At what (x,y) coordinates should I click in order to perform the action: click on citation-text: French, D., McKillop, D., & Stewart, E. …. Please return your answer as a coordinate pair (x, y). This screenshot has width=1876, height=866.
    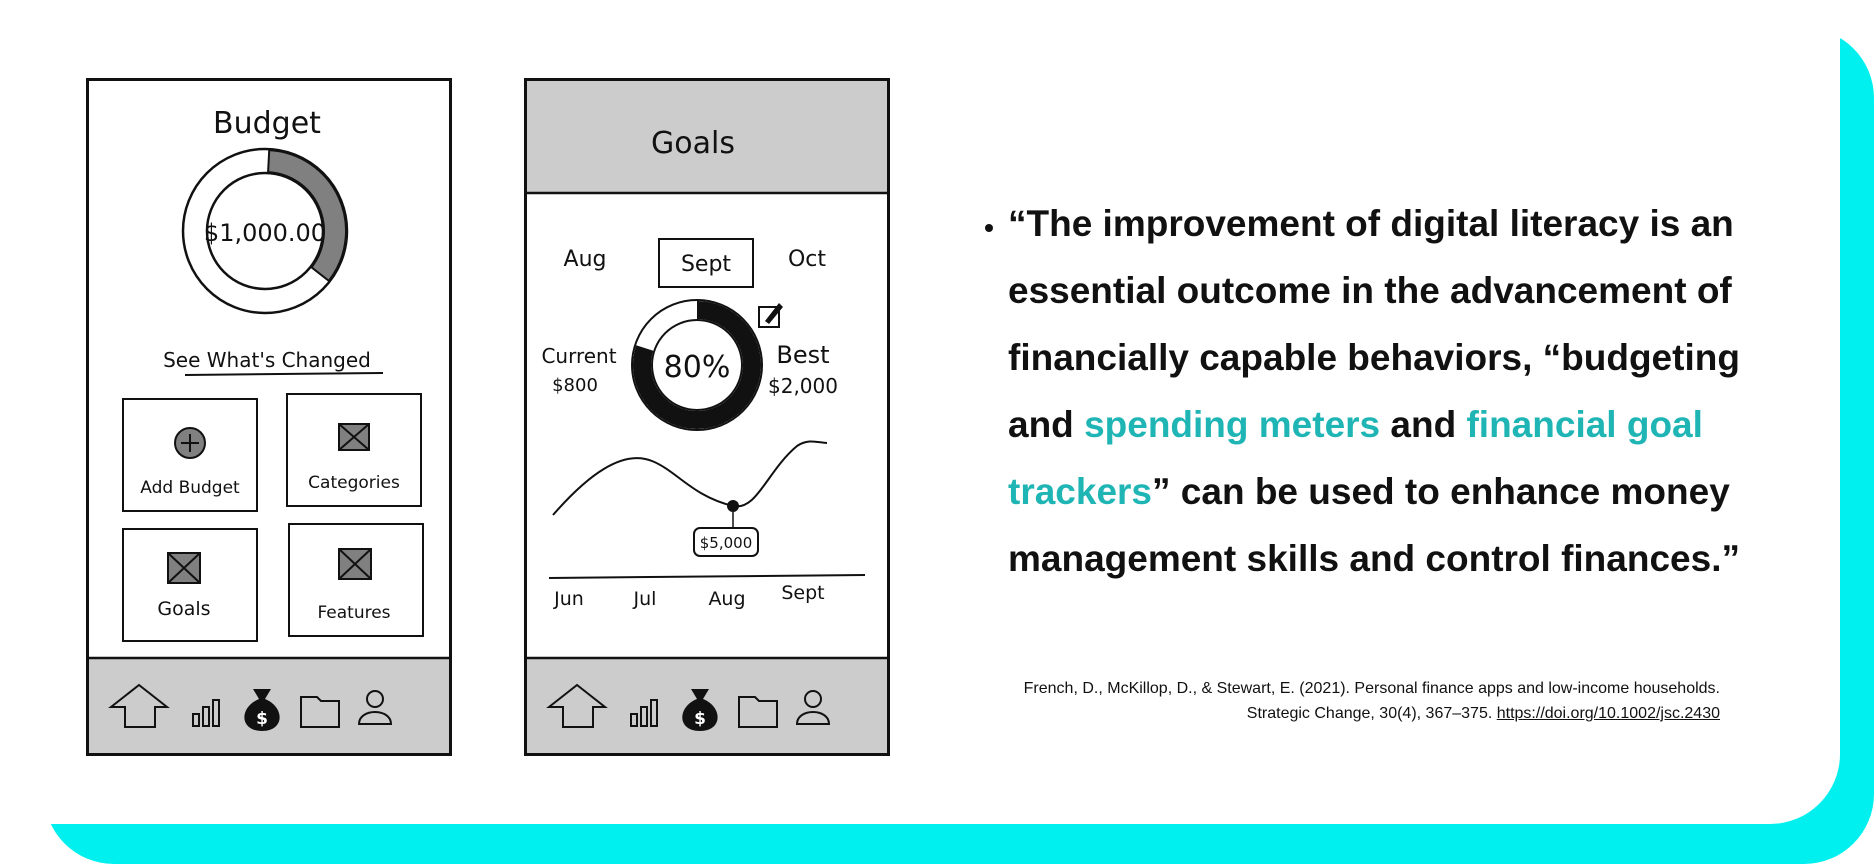
    Looking at the image, I should click on (1371, 701).